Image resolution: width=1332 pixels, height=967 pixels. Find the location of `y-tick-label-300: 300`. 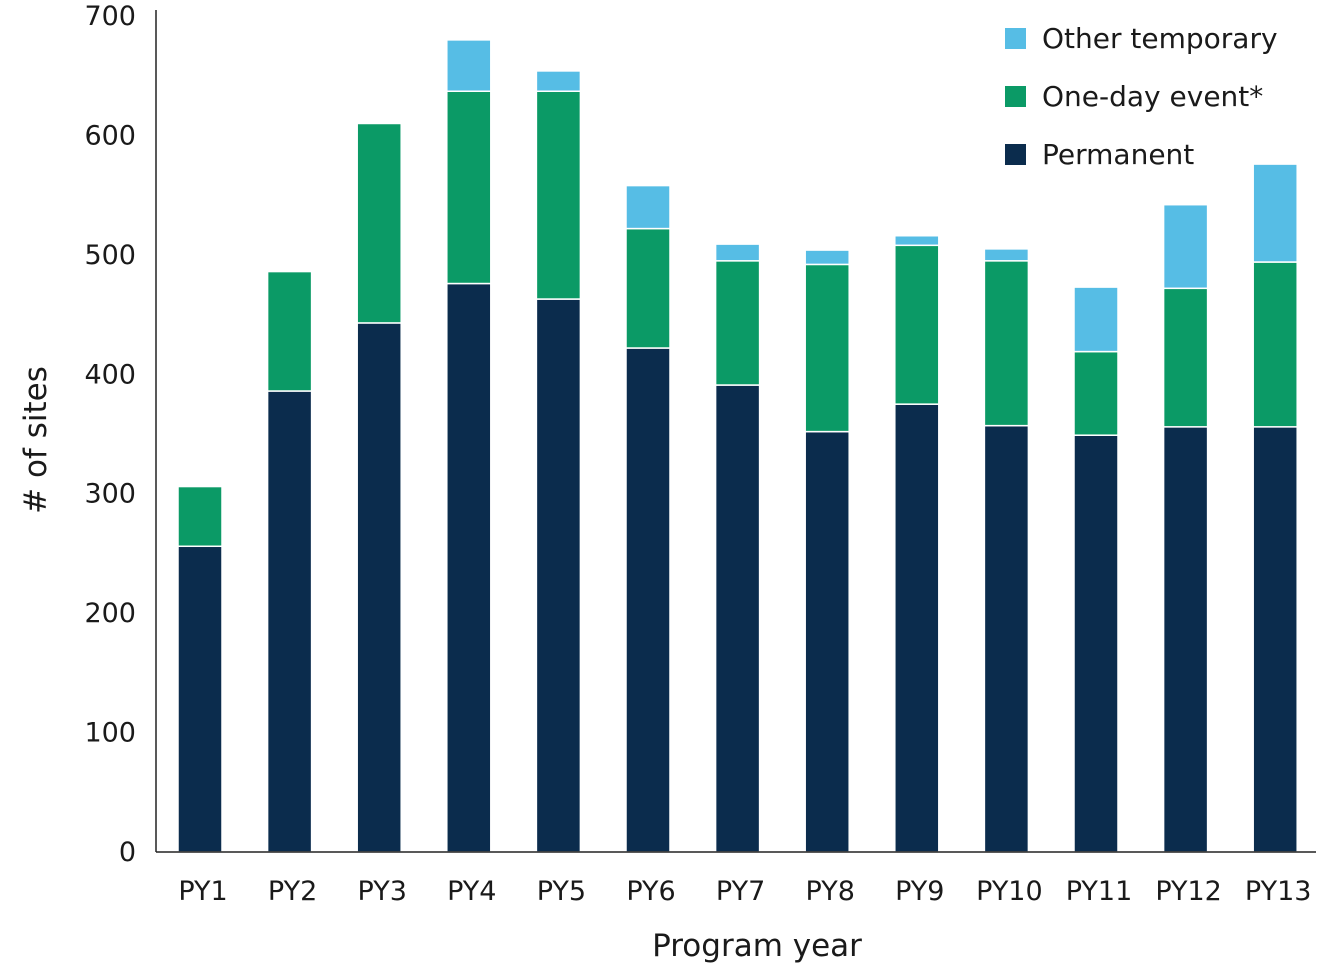

y-tick-label-300: 300 is located at coordinates (110, 494).